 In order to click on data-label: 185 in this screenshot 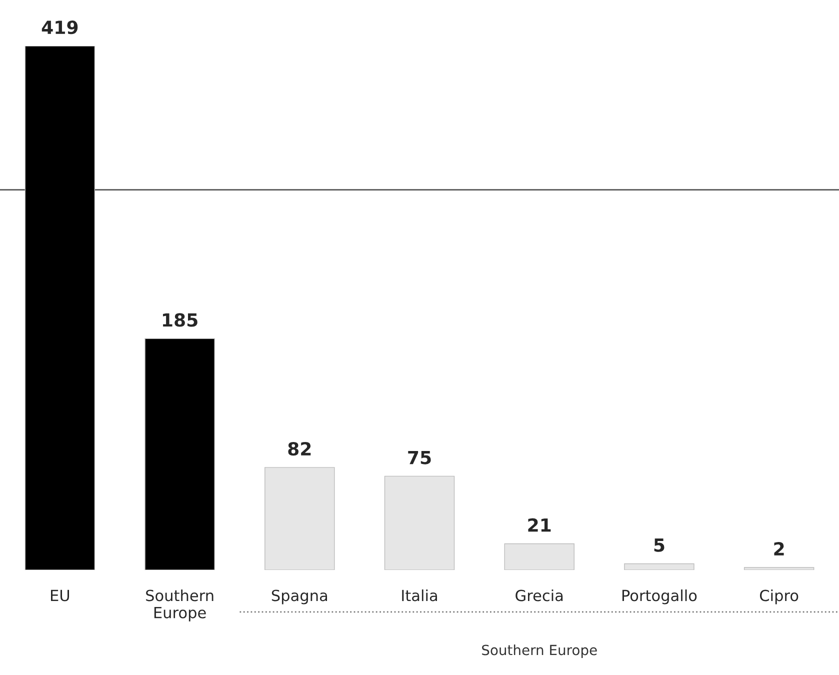, I will do `click(180, 320)`.